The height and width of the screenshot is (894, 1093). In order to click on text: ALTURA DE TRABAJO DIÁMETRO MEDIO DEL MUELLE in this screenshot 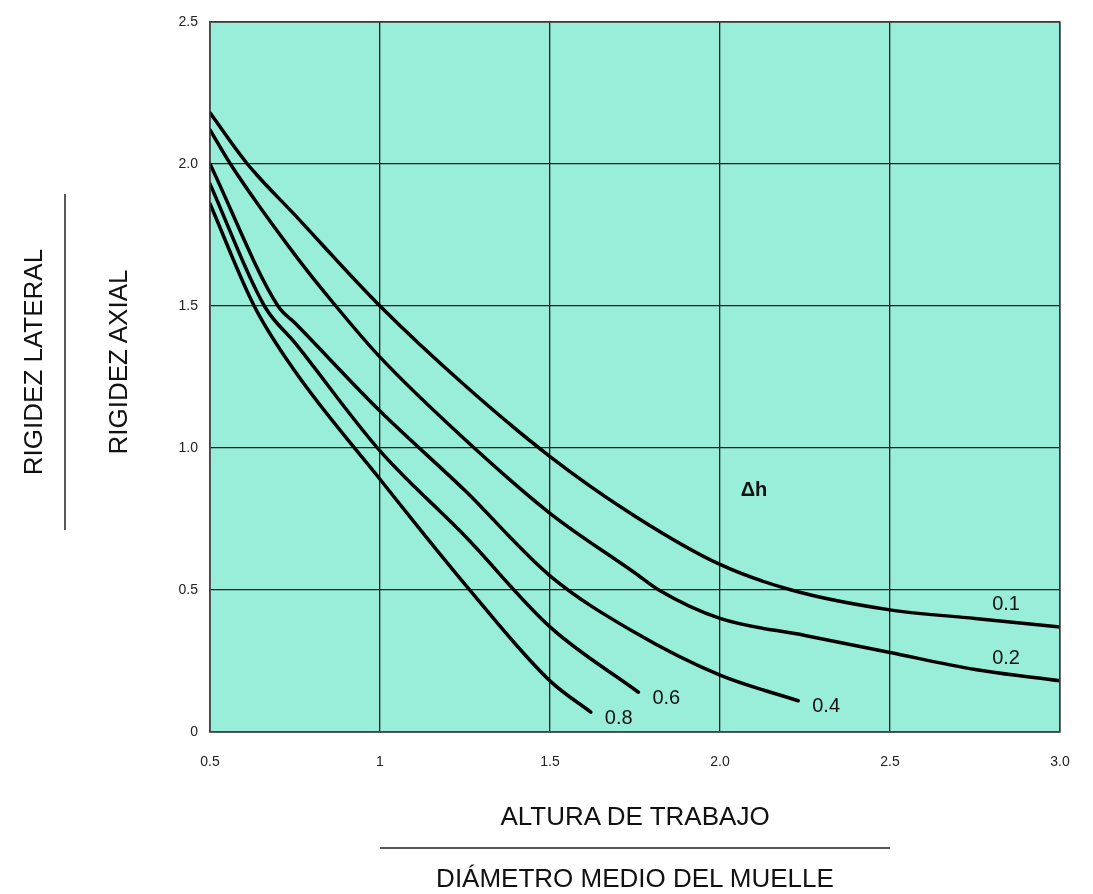, I will do `click(635, 847)`.